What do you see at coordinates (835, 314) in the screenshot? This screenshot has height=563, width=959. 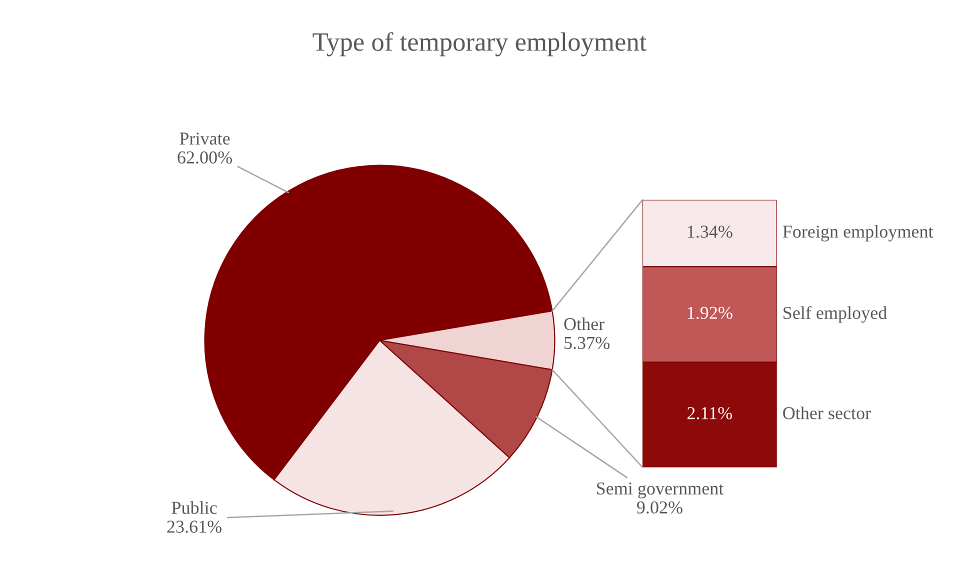 I see `series-label: Self employed` at bounding box center [835, 314].